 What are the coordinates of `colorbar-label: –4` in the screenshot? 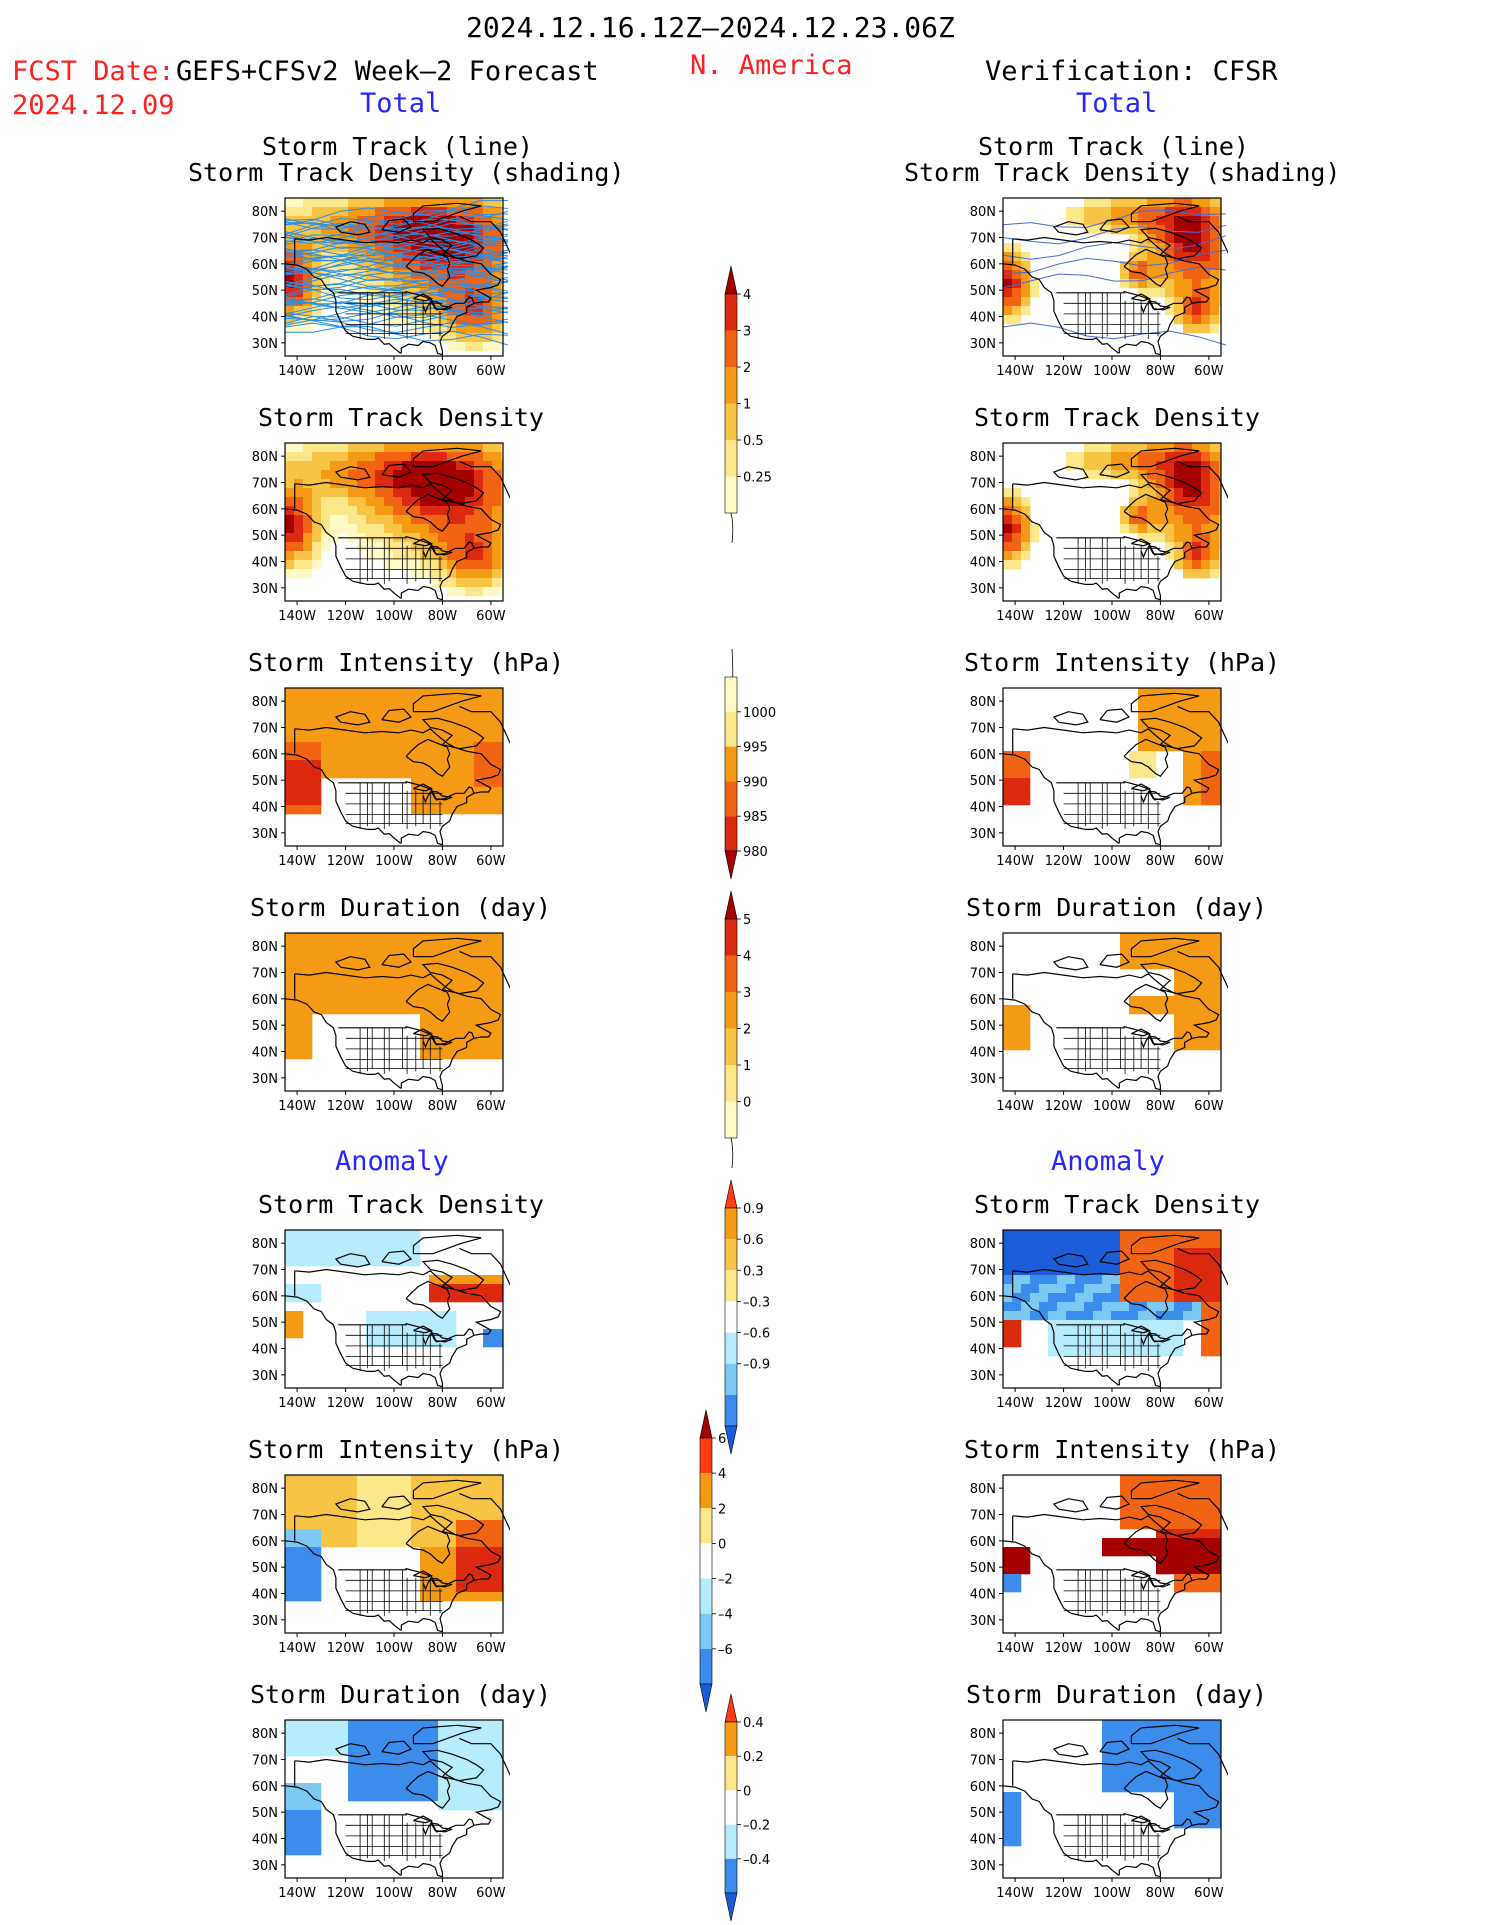 It's located at (725, 1615).